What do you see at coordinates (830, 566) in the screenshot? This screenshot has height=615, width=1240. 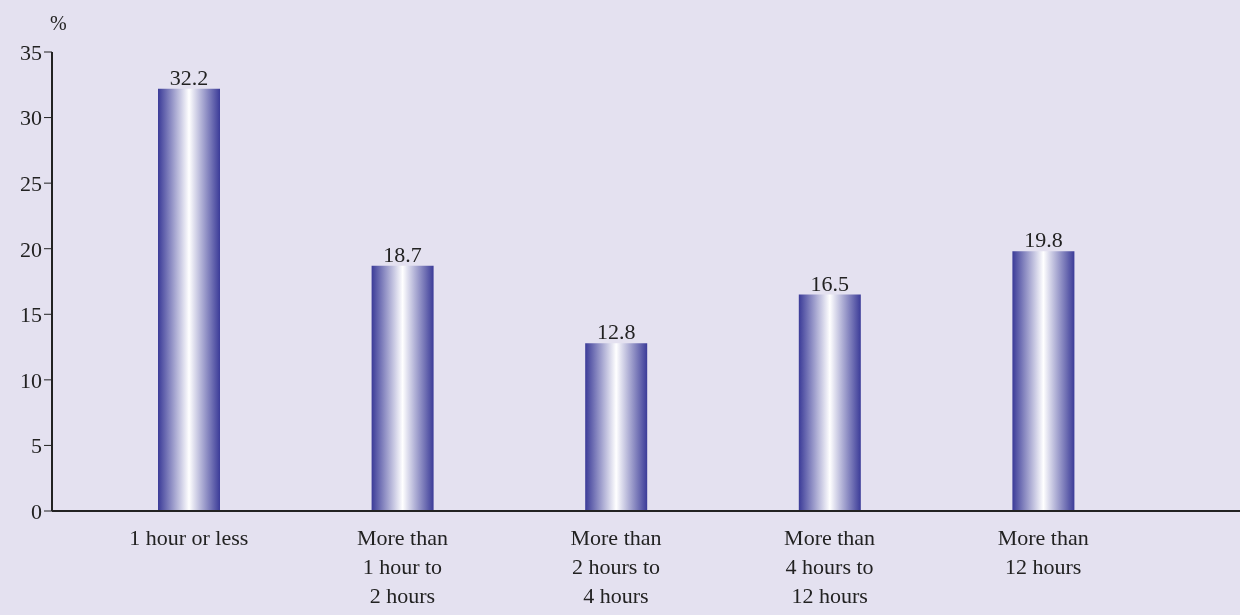 I see `x-tick-label: More than 4 hours to 12 hours` at bounding box center [830, 566].